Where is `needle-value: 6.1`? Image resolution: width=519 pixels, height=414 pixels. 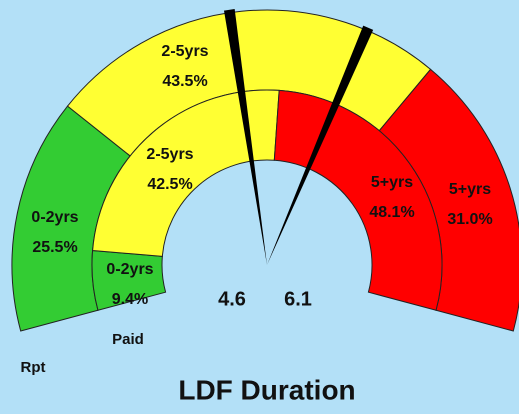
needle-value: 6.1 is located at coordinates (298, 299).